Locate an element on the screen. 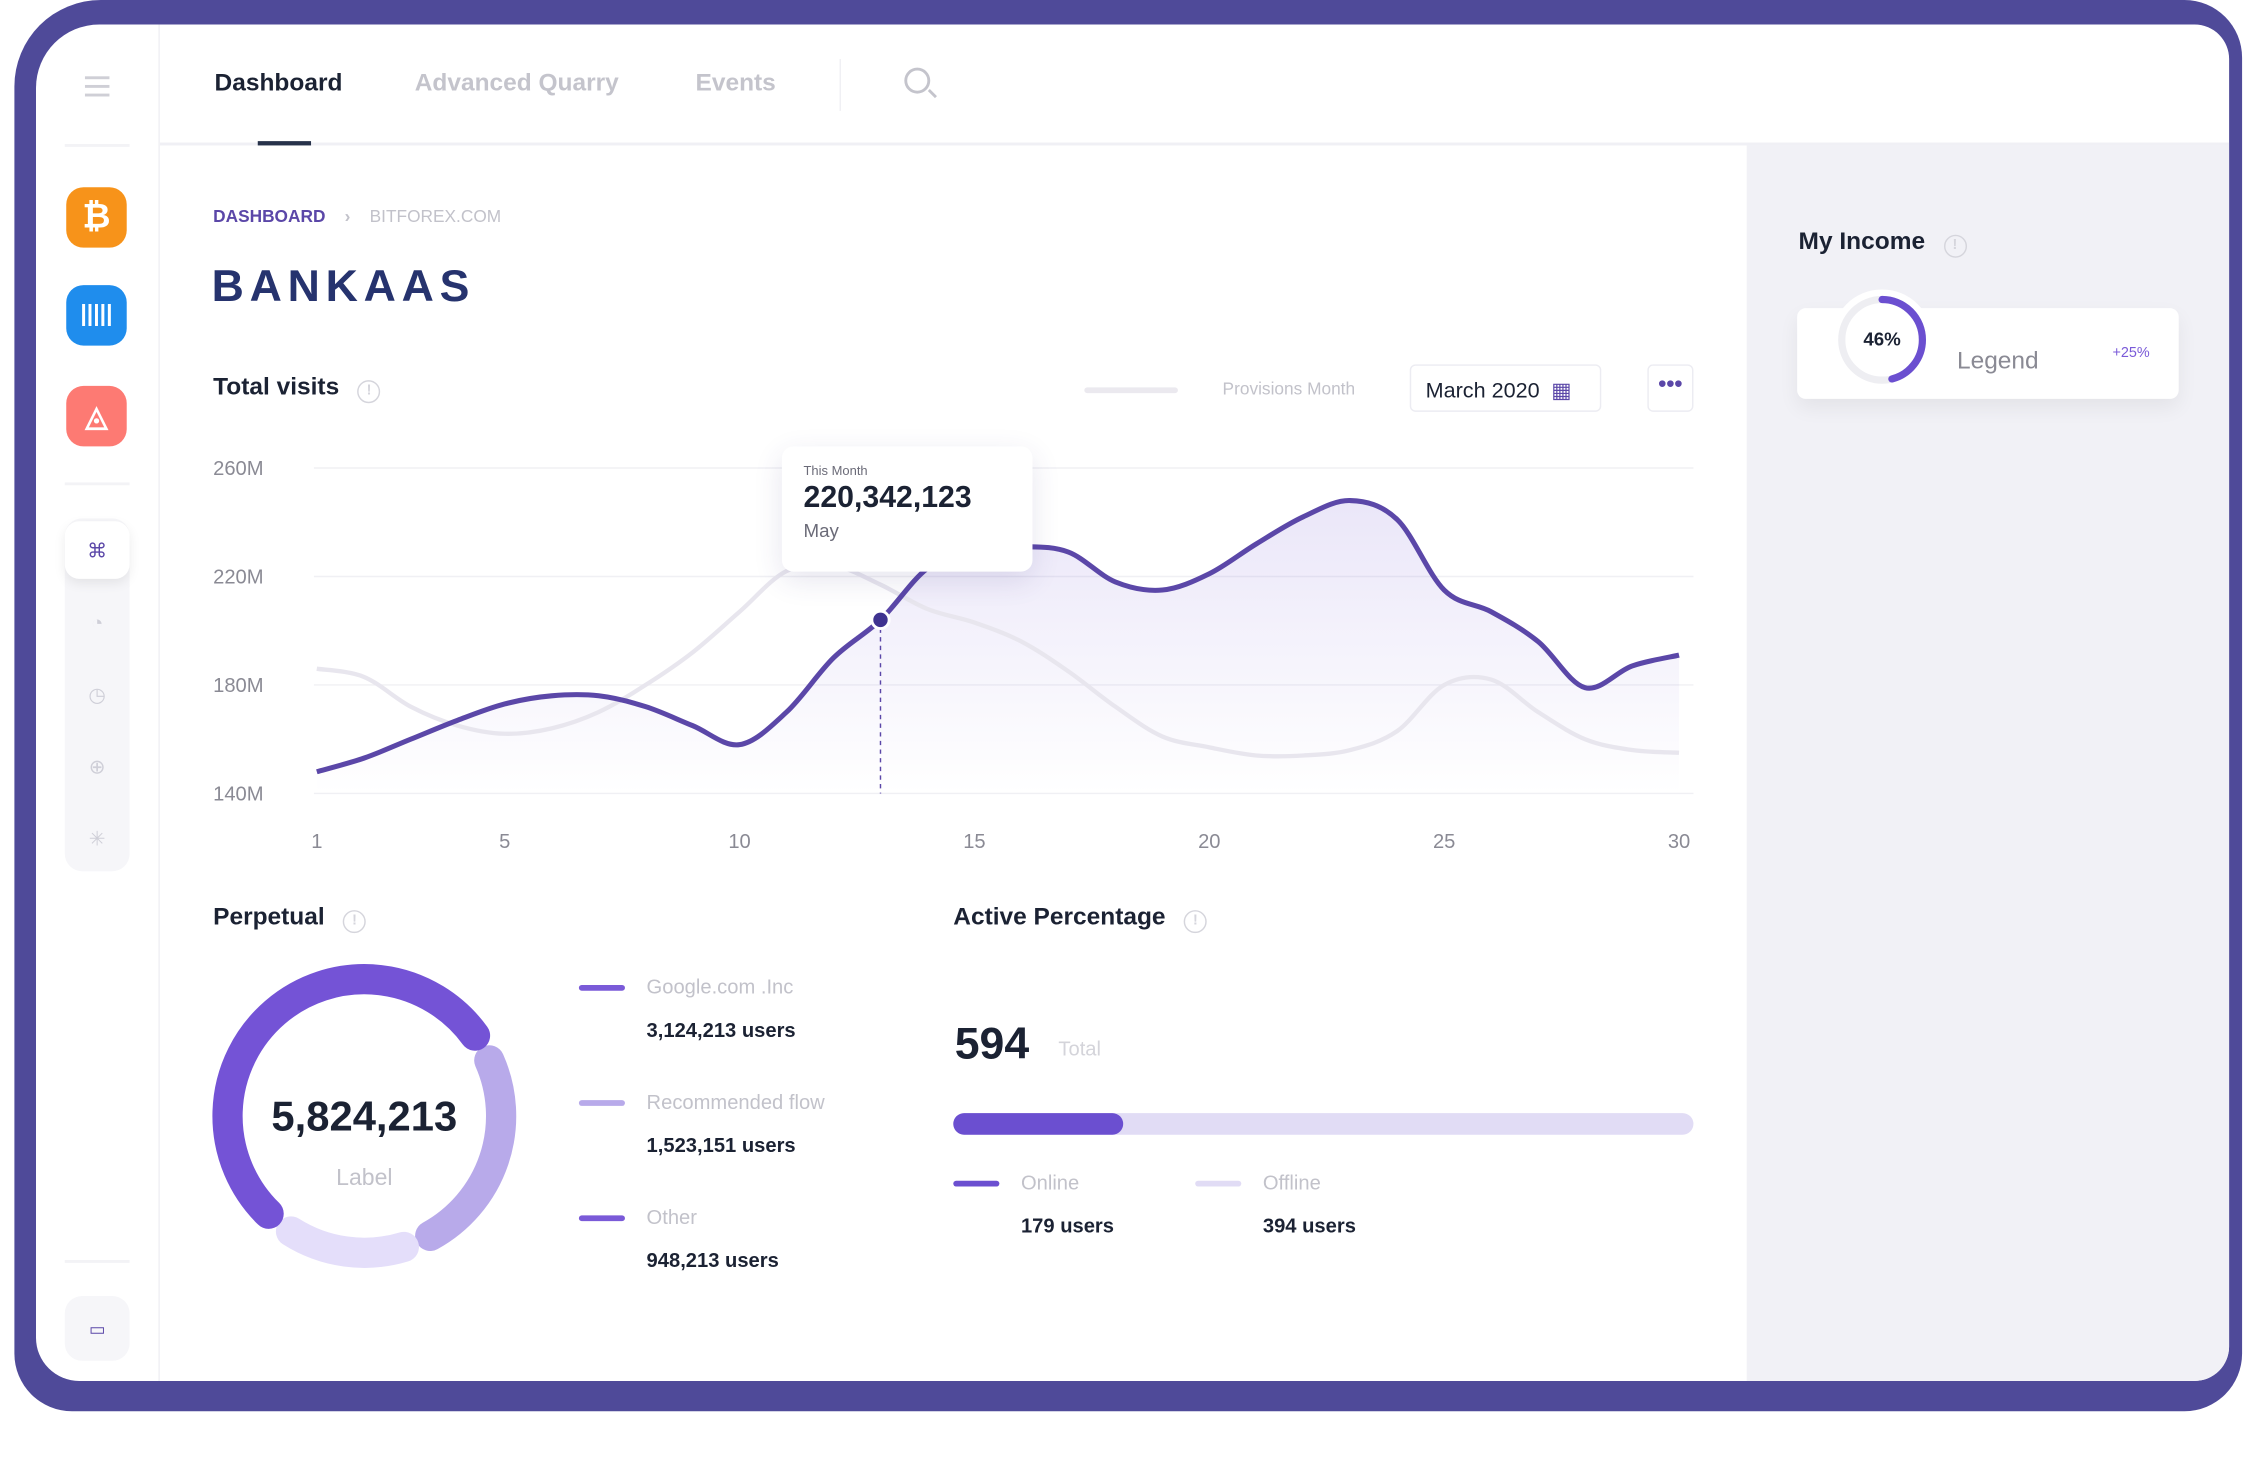 This screenshot has height=1462, width=2256. chat-icon: ▭ is located at coordinates (97, 1328).